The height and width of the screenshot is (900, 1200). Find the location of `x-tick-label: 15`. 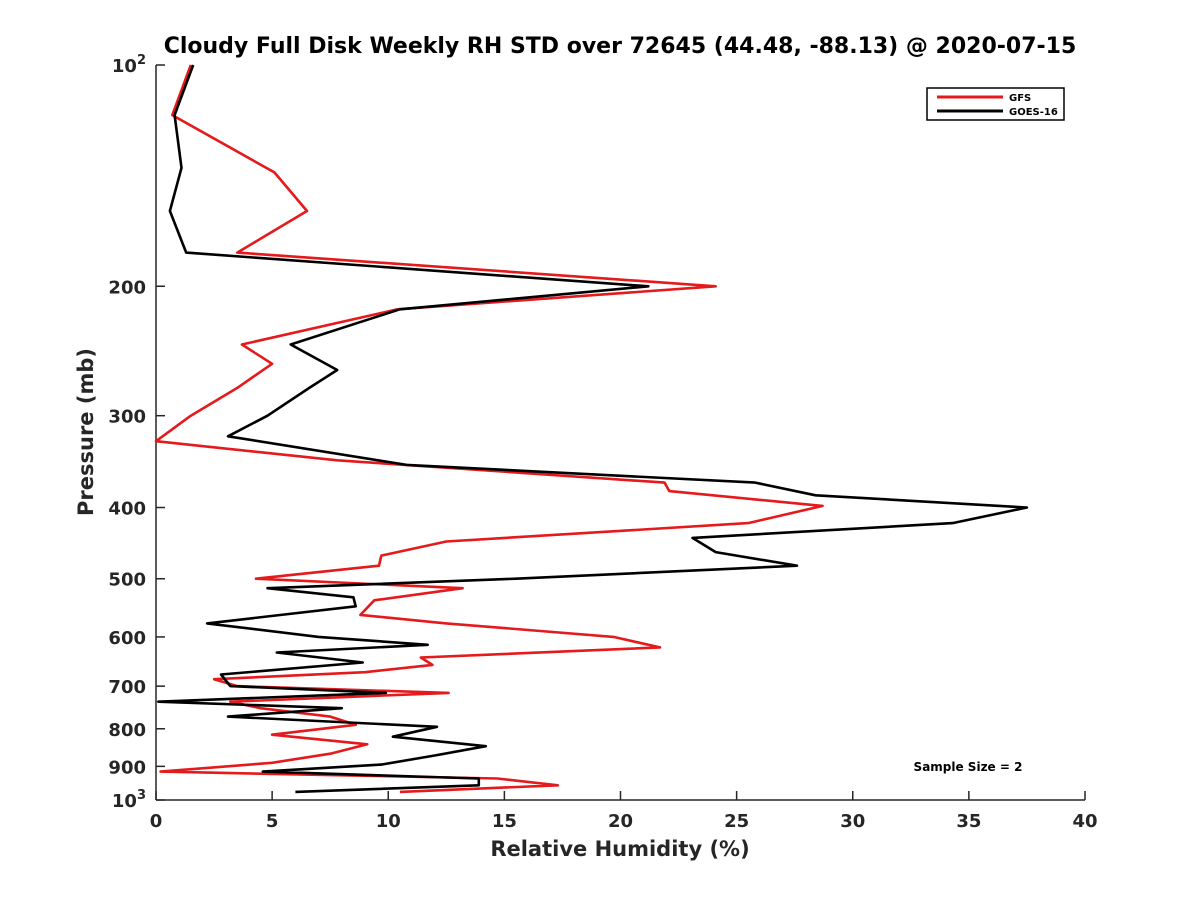

x-tick-label: 15 is located at coordinates (504, 821).